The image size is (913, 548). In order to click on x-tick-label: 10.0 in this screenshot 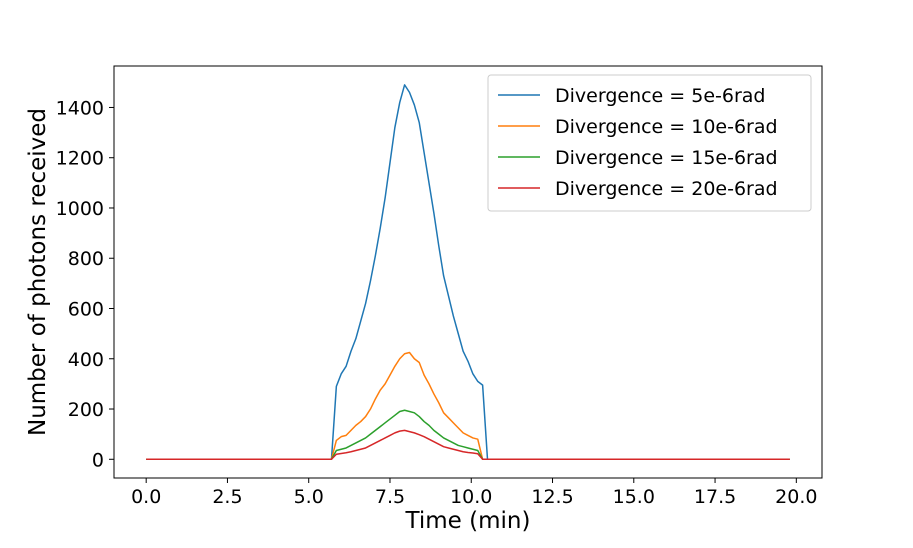, I will do `click(471, 497)`.